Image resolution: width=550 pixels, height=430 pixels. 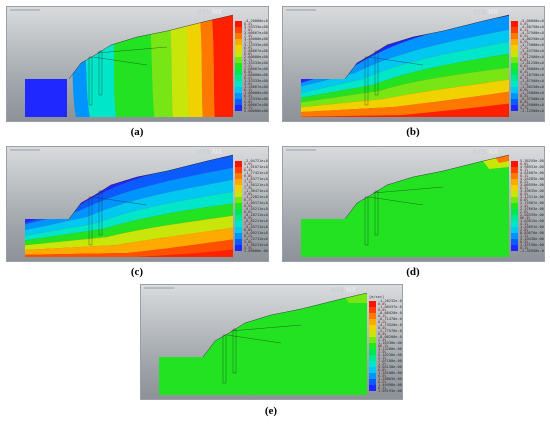 I want to click on legend-percent: 6.1%, so click(x=524, y=30).